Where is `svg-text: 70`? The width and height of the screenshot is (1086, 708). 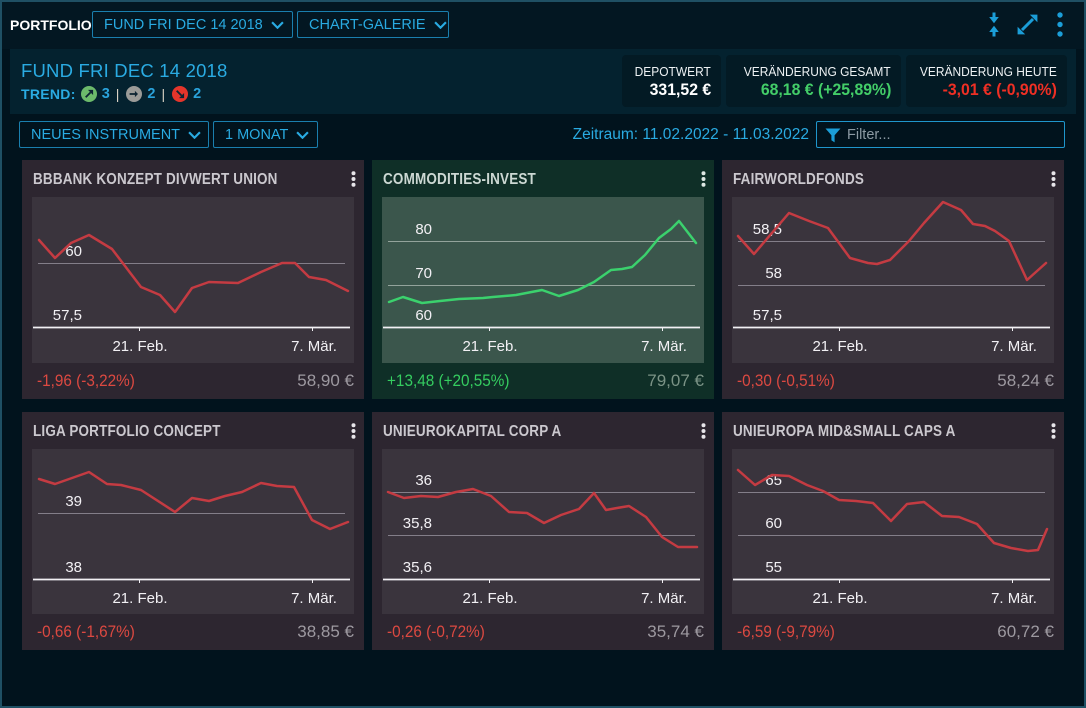
svg-text: 70 is located at coordinates (423, 273).